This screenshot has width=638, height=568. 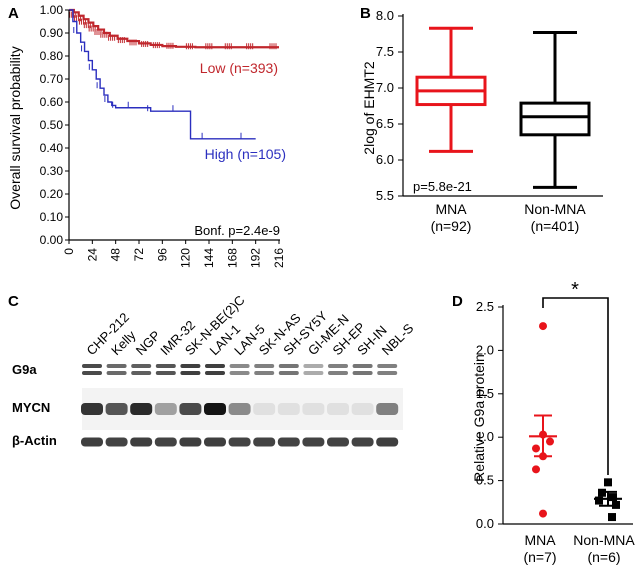 What do you see at coordinates (365, 13) in the screenshot?
I see `panel-label-b: B` at bounding box center [365, 13].